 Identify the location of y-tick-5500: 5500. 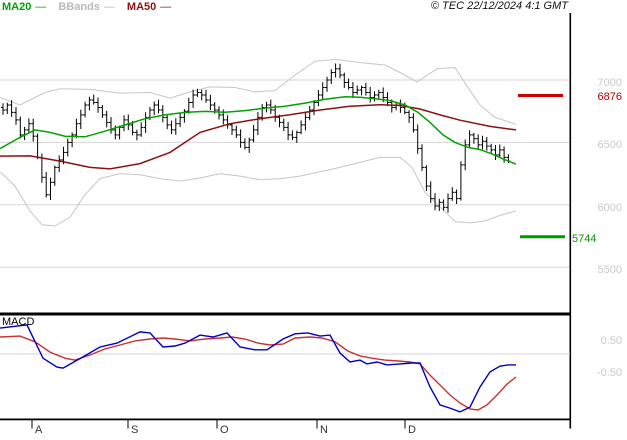
(609, 270).